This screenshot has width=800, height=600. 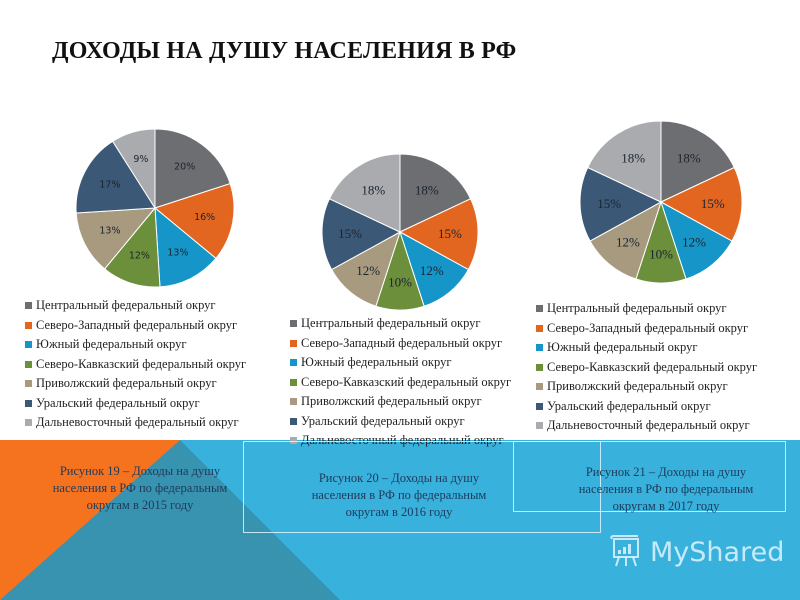 I want to click on pie-data-label: 16%, so click(x=204, y=217).